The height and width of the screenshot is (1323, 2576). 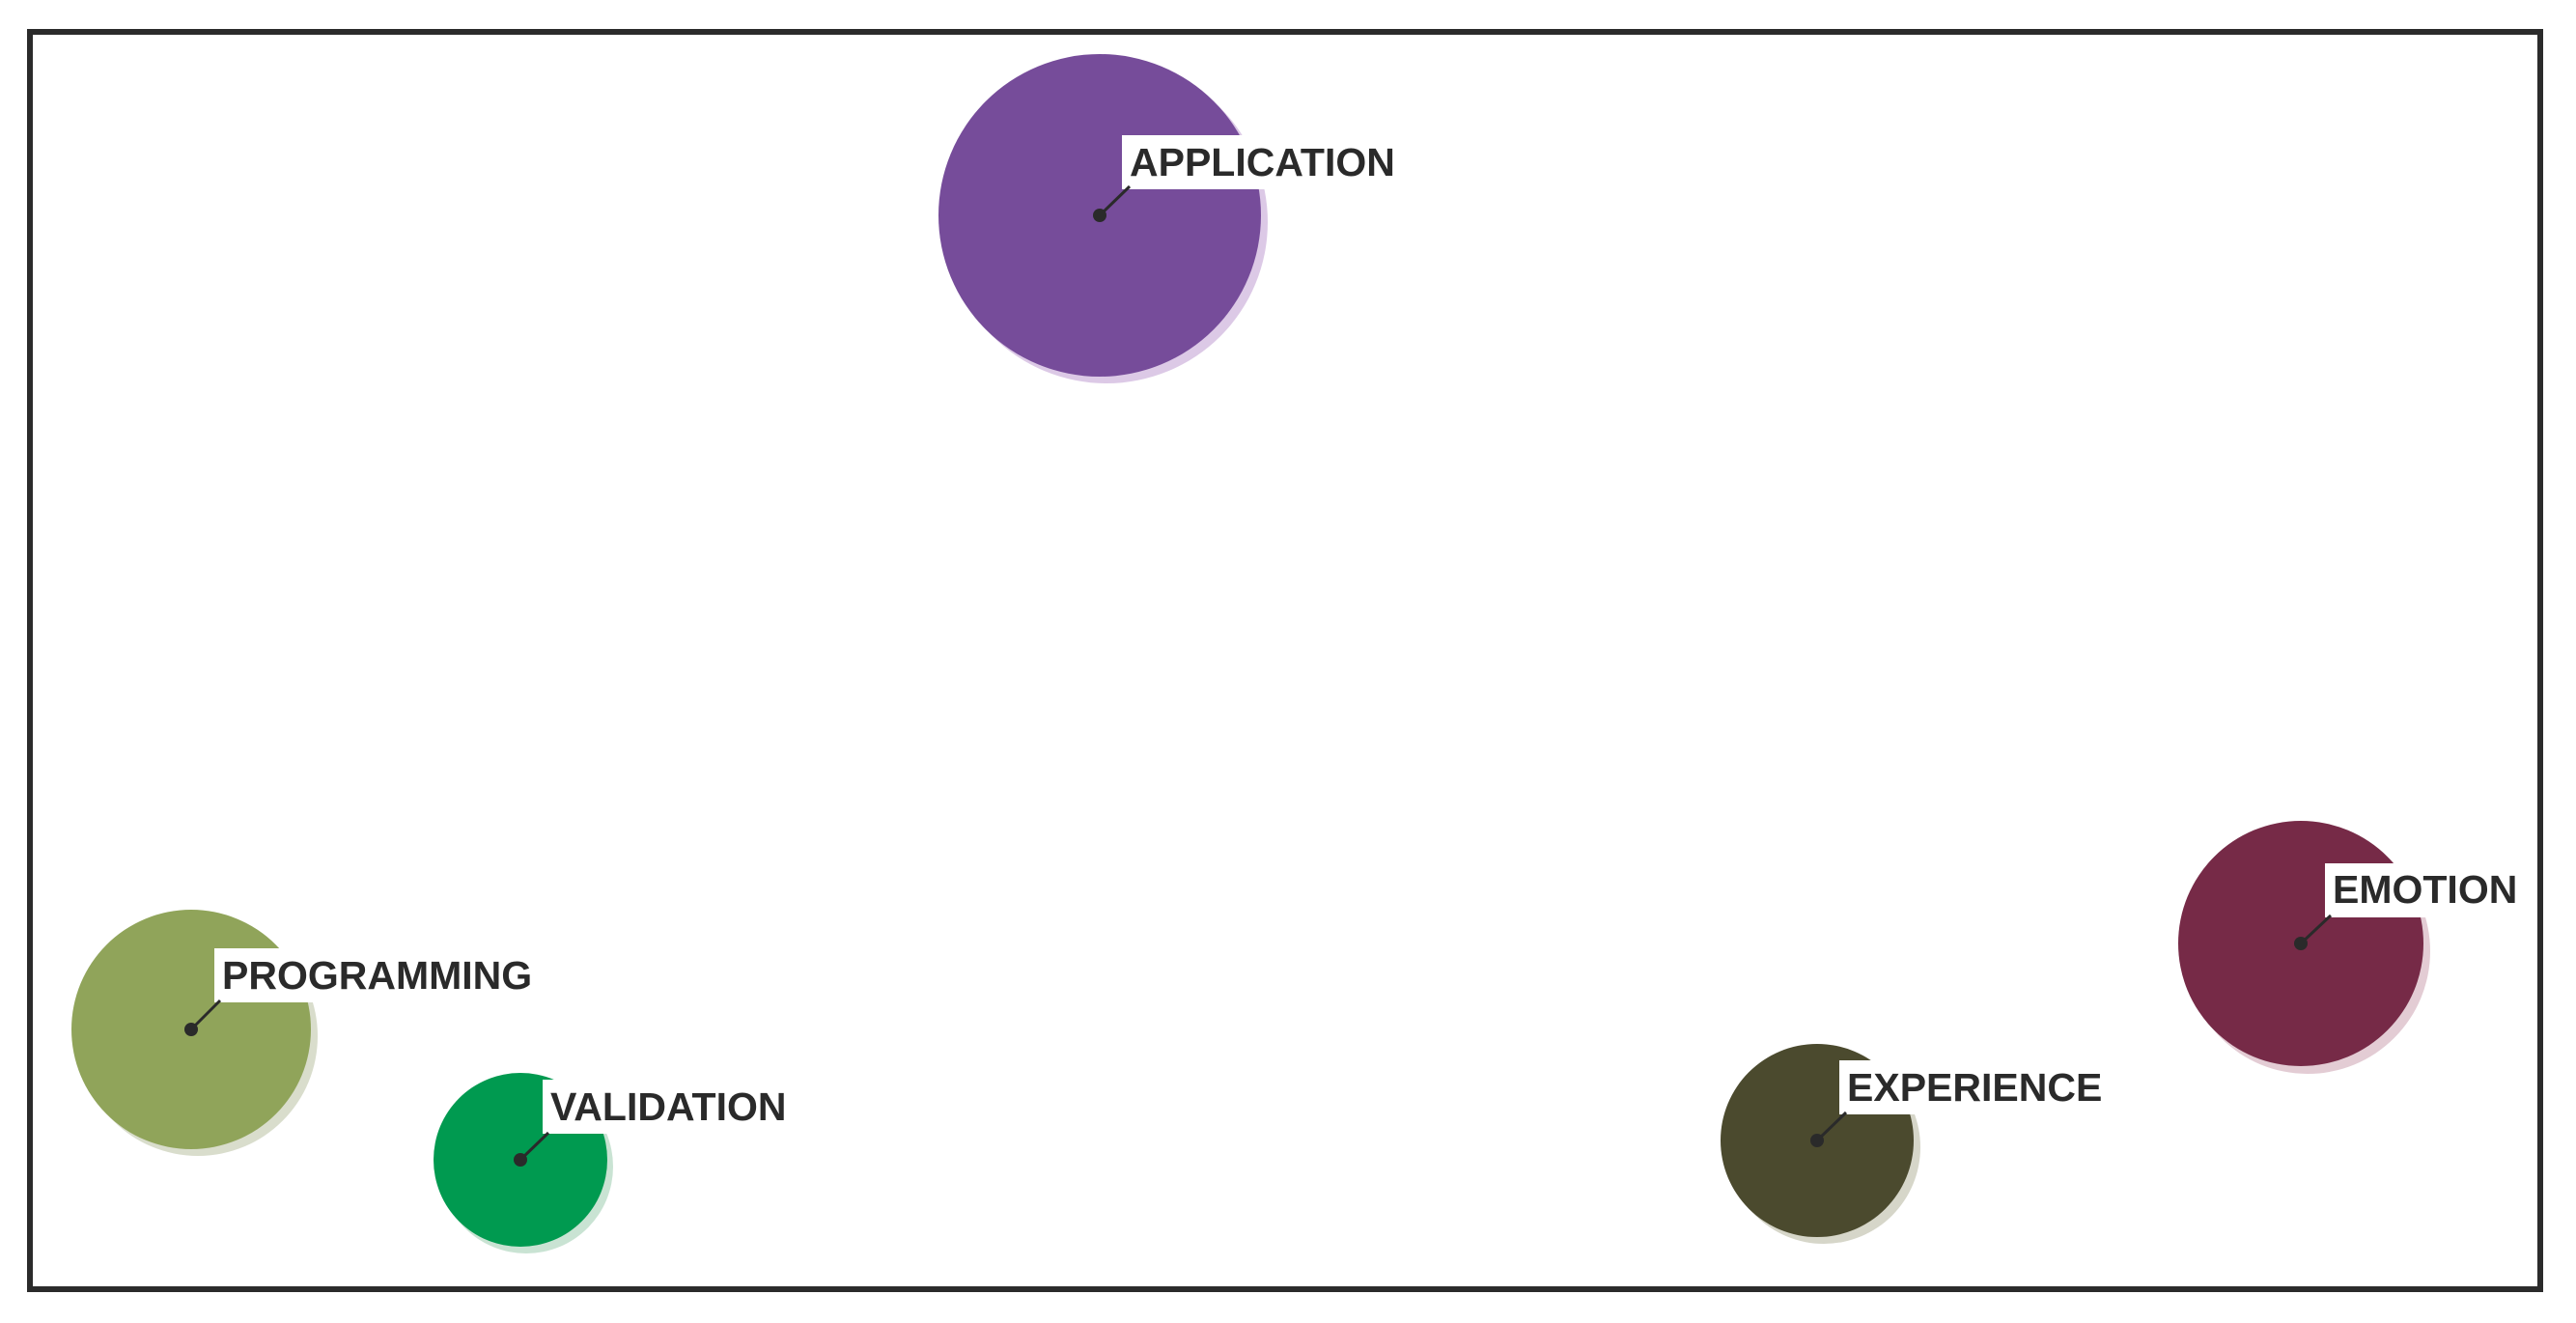 What do you see at coordinates (1167, 218) in the screenshot?
I see `node-application: APPLICATION` at bounding box center [1167, 218].